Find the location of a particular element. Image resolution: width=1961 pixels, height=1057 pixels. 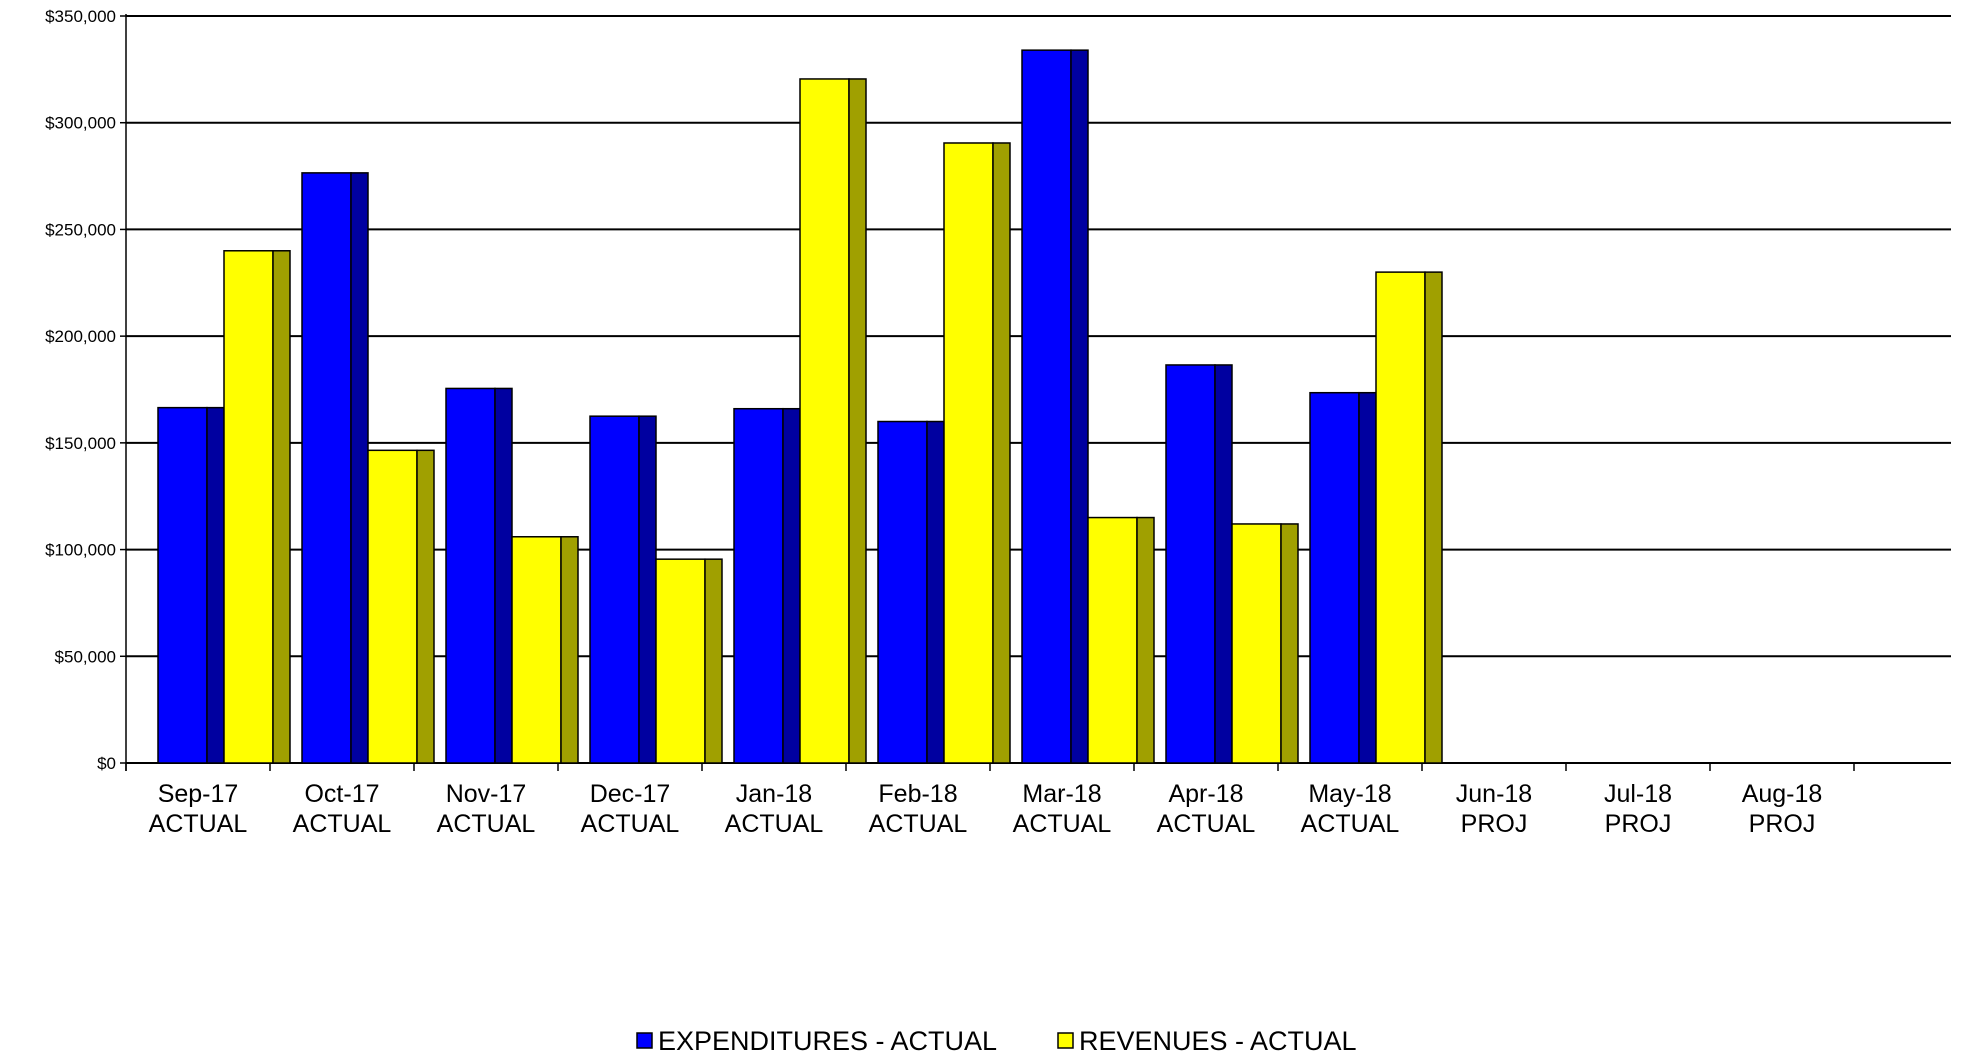

x-tick-label: Jan-18 ACTUAL is located at coordinates (774, 809).